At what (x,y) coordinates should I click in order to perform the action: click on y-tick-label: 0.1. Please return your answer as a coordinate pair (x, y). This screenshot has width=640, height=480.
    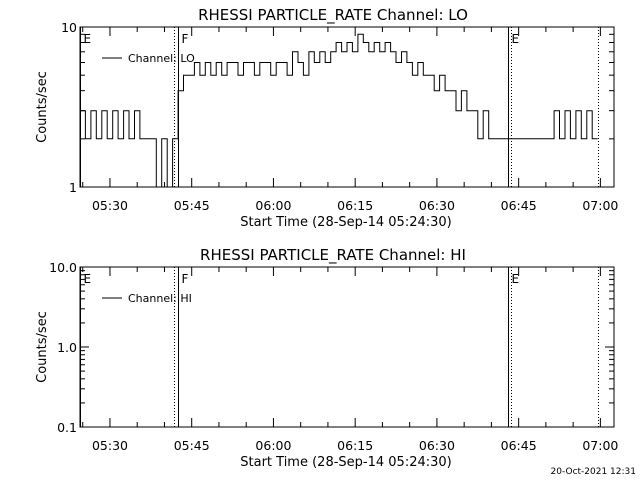
    Looking at the image, I should click on (67, 427).